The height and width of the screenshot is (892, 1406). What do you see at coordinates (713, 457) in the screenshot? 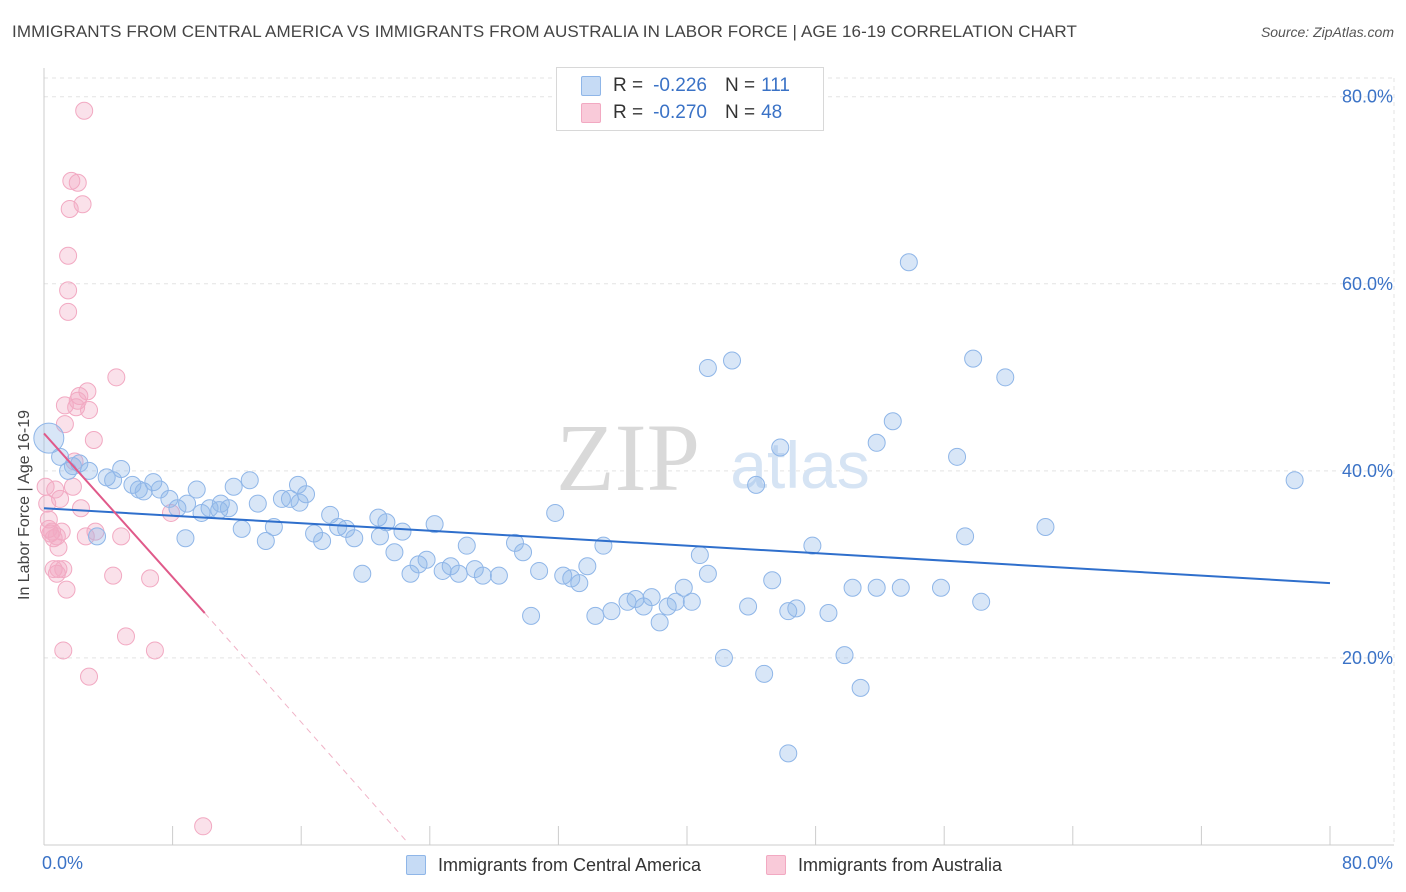
I see `watermark: ZIP atlas` at bounding box center [713, 457].